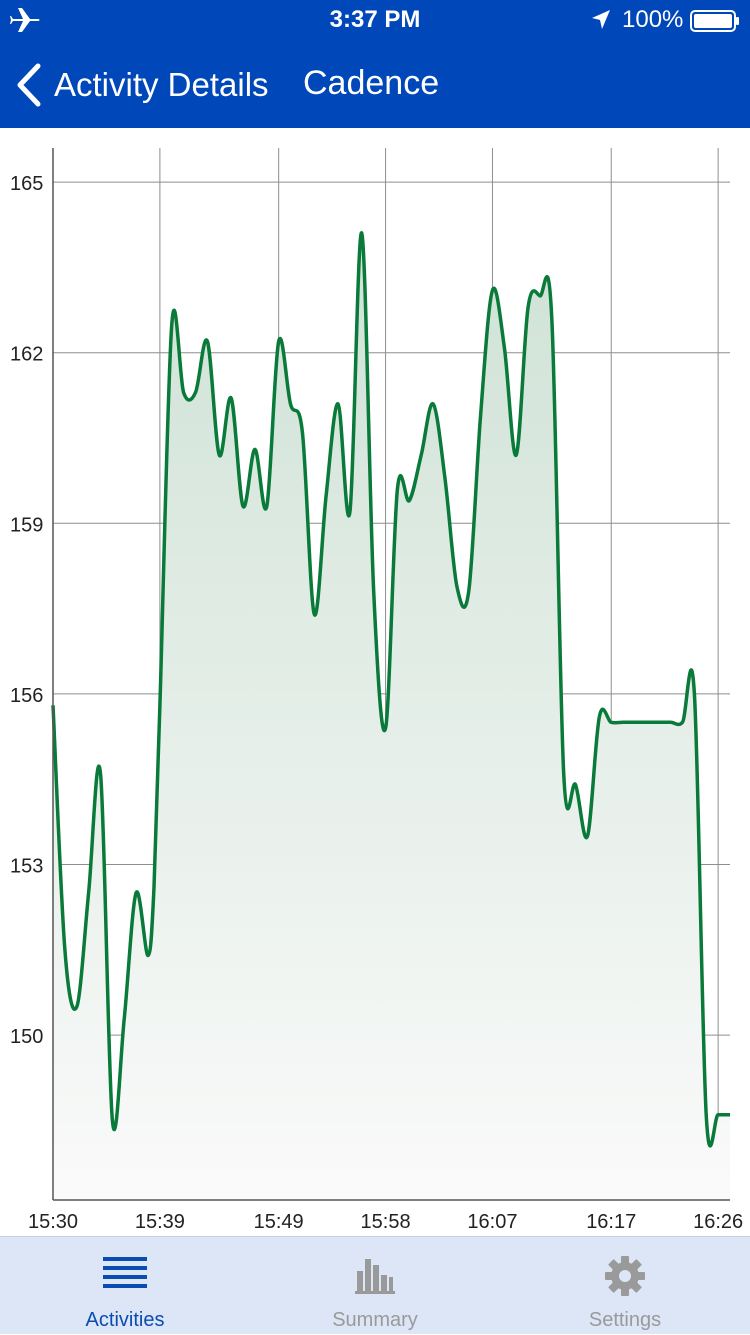  I want to click on x-tick-label: 15:58, so click(386, 1222).